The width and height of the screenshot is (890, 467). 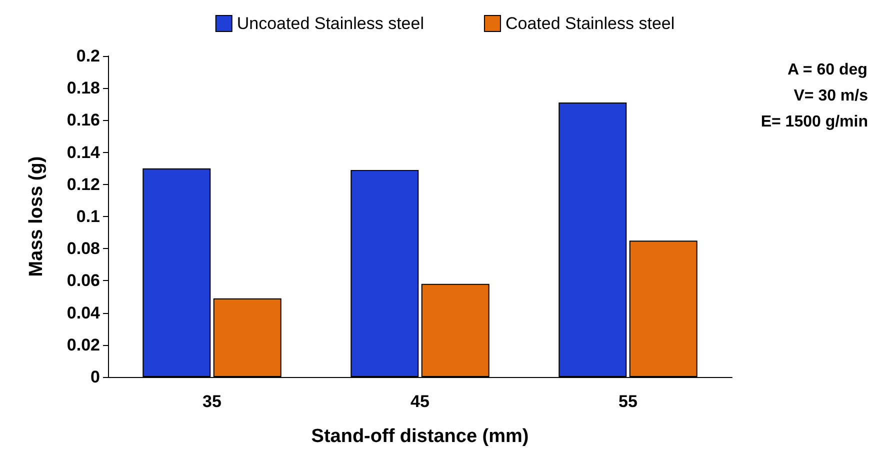 I want to click on y-tick-label: 0.06, so click(x=83, y=280).